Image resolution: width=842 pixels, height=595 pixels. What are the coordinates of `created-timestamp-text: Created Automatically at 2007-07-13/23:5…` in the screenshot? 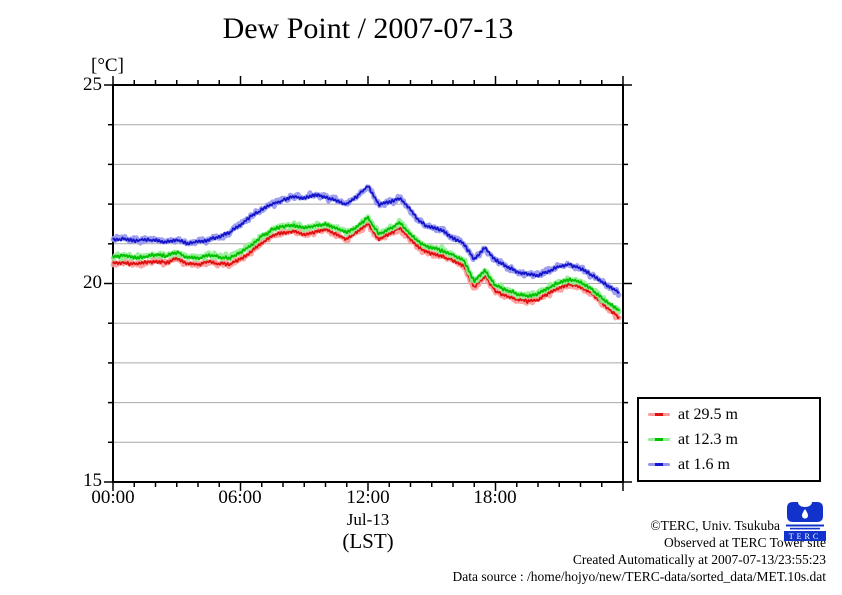 It's located at (699, 559).